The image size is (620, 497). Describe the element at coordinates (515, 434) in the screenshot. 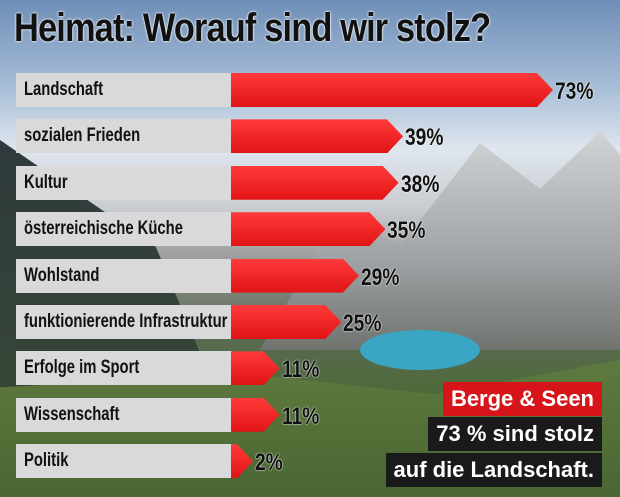

I see `callout-line-2: 73 % sind stolz` at that location.